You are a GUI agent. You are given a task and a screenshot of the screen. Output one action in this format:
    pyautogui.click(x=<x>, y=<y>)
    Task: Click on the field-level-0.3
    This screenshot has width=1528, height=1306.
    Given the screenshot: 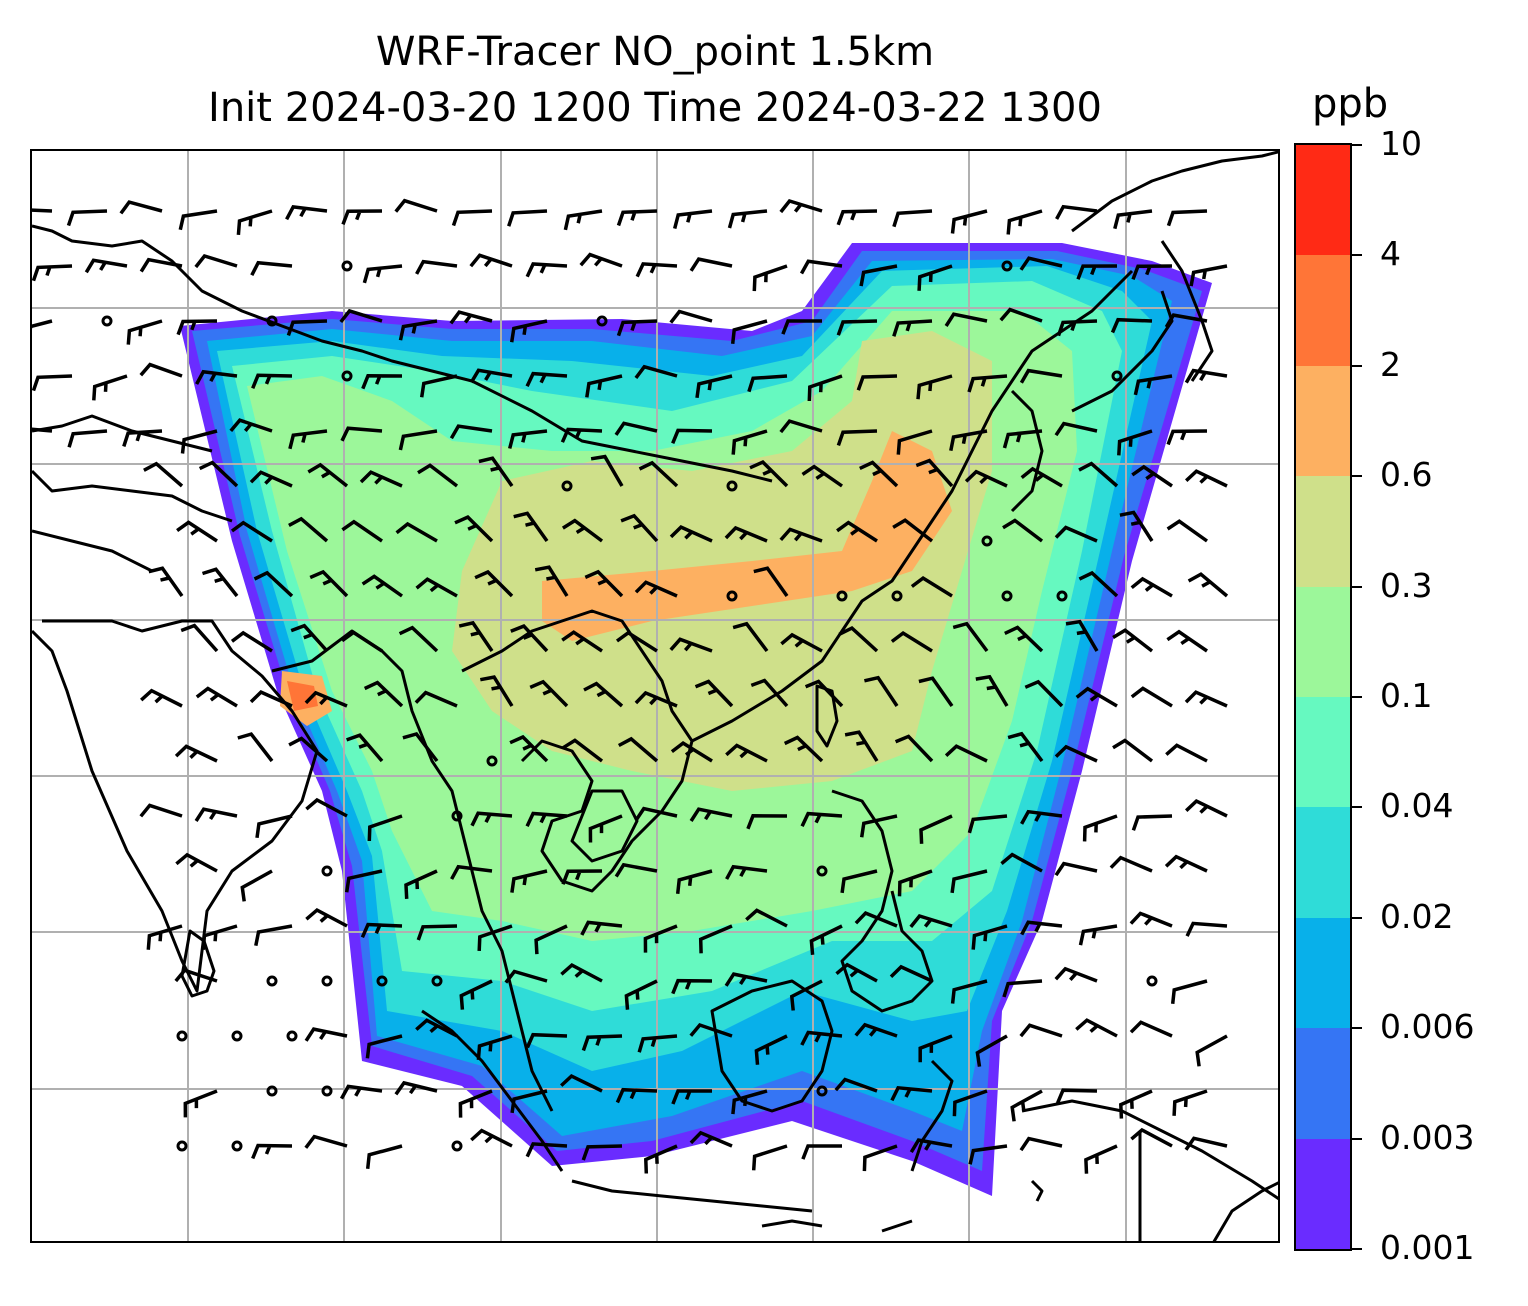 What is the action you would take?
    pyautogui.click(x=722, y=561)
    